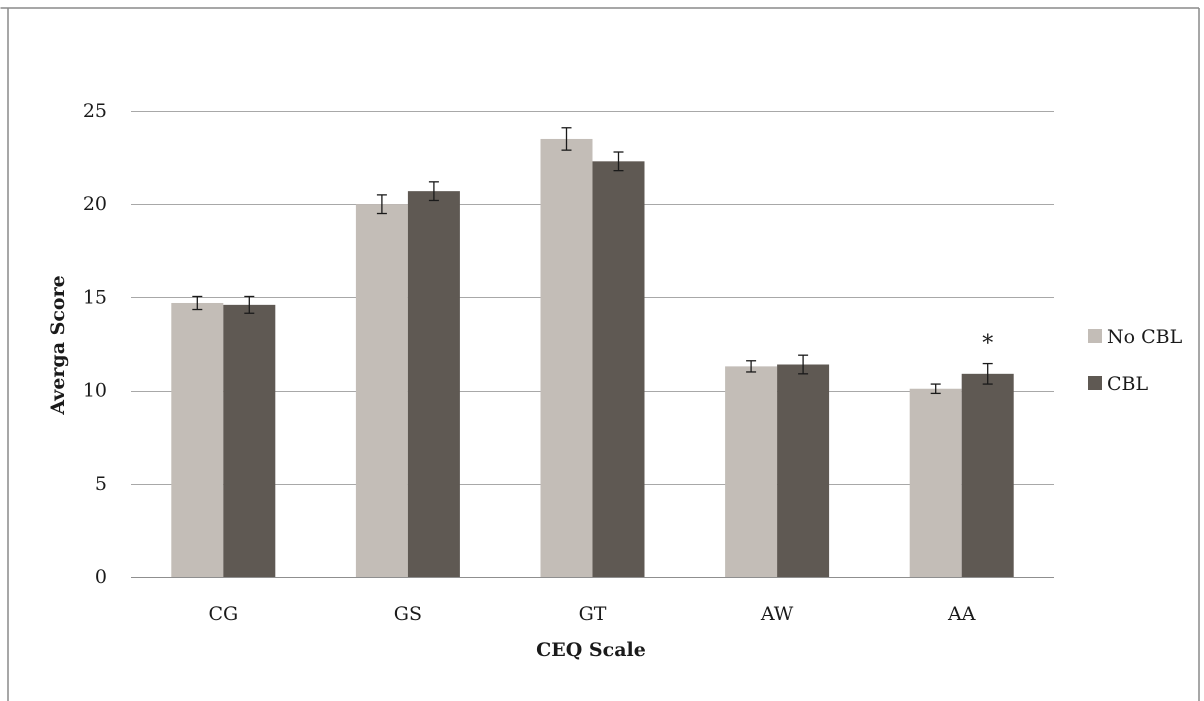 This screenshot has width=1204, height=701. What do you see at coordinates (591, 650) in the screenshot?
I see `x-axis-title: CEQ Scale` at bounding box center [591, 650].